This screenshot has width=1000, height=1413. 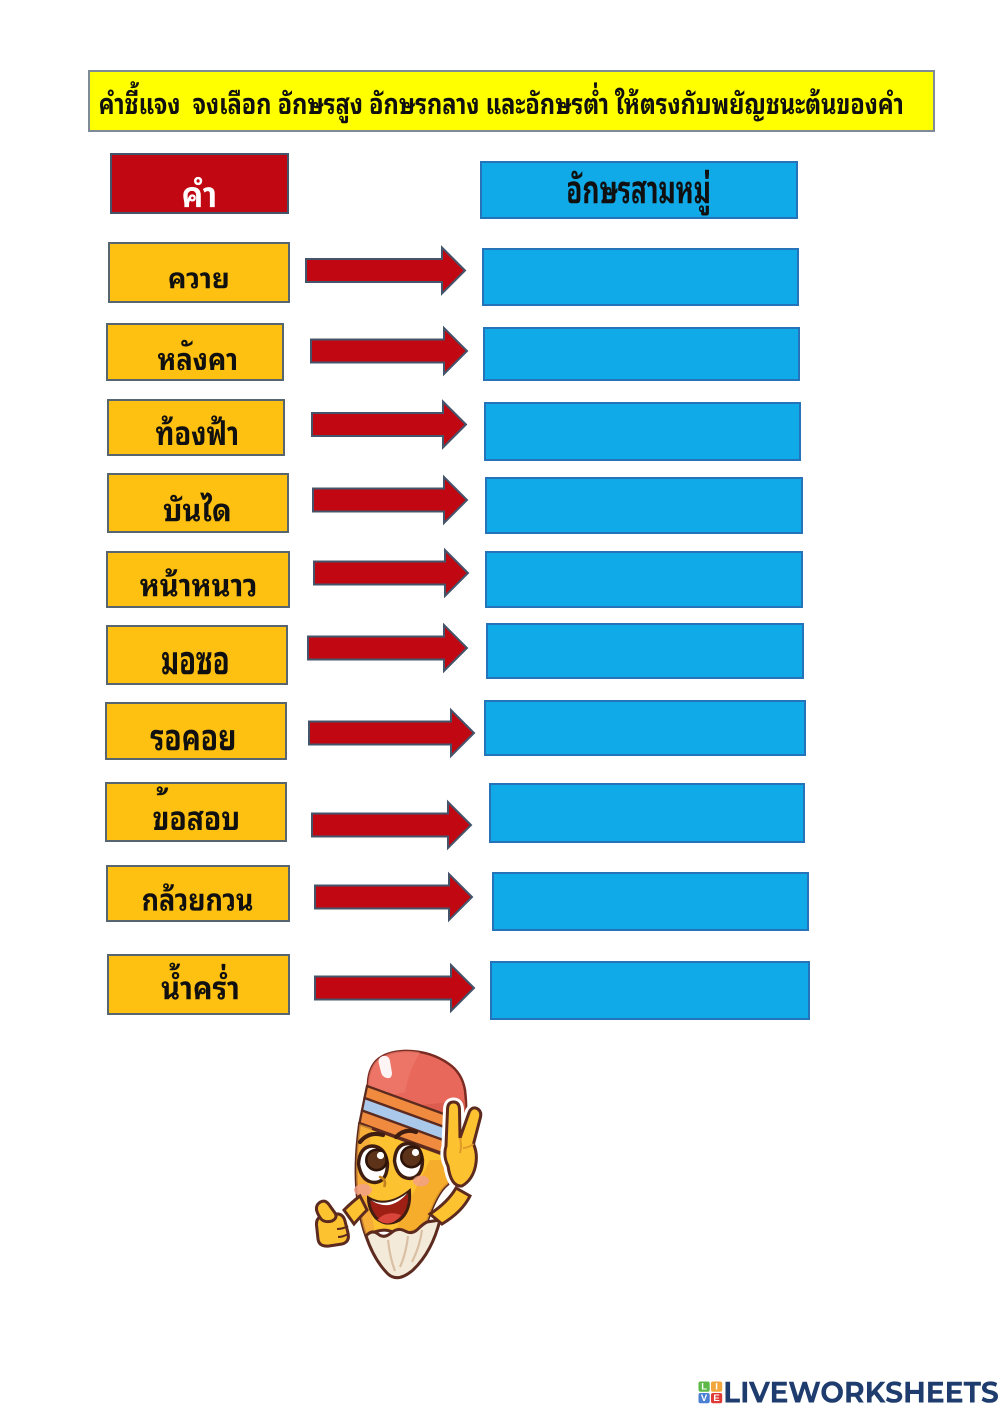 What do you see at coordinates (704, 1398) in the screenshot?
I see `svg-text: V` at bounding box center [704, 1398].